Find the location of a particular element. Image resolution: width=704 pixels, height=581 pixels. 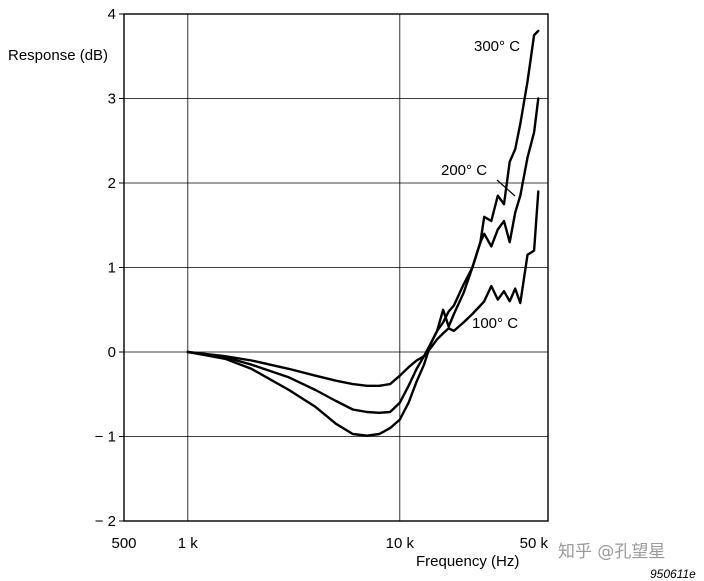

y-tick-label-3: 1 is located at coordinates (112, 268).